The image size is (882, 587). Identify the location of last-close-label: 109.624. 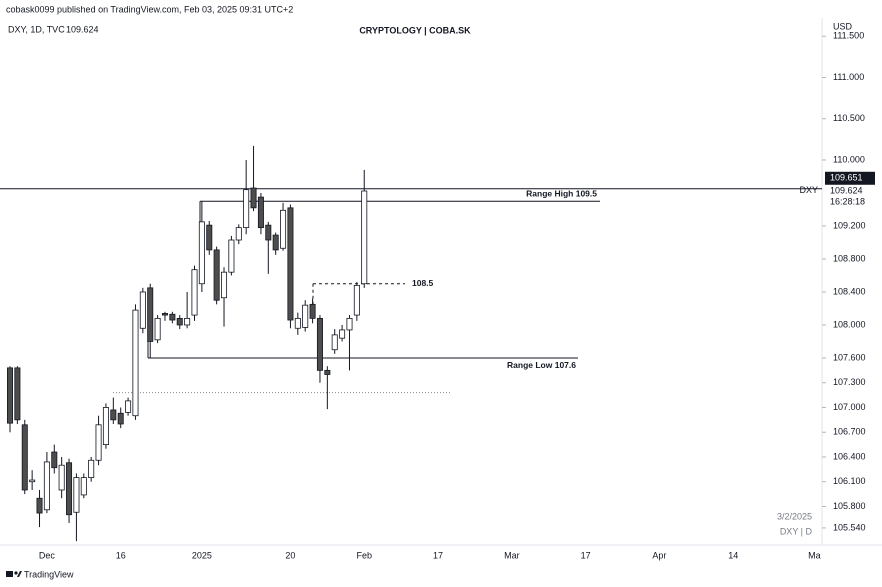
(846, 190).